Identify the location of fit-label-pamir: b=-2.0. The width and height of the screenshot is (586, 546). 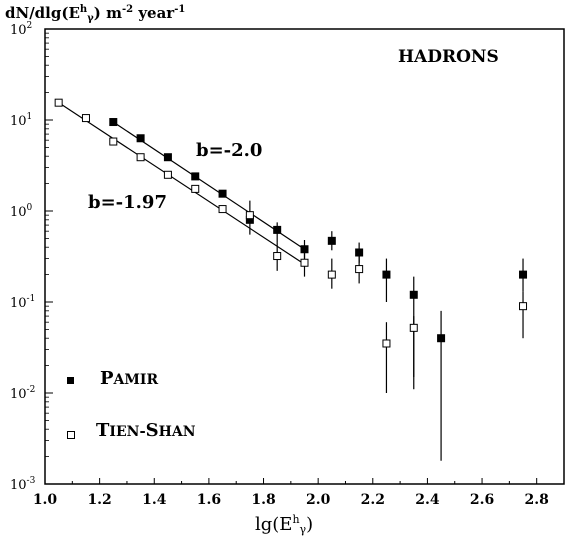
(229, 150).